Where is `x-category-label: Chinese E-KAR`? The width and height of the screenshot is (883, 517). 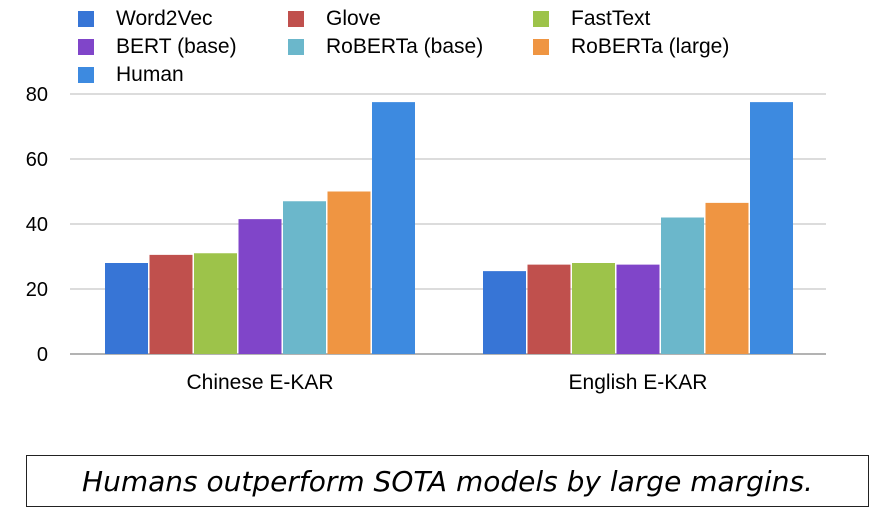
x-category-label: Chinese E-KAR is located at coordinates (259, 382).